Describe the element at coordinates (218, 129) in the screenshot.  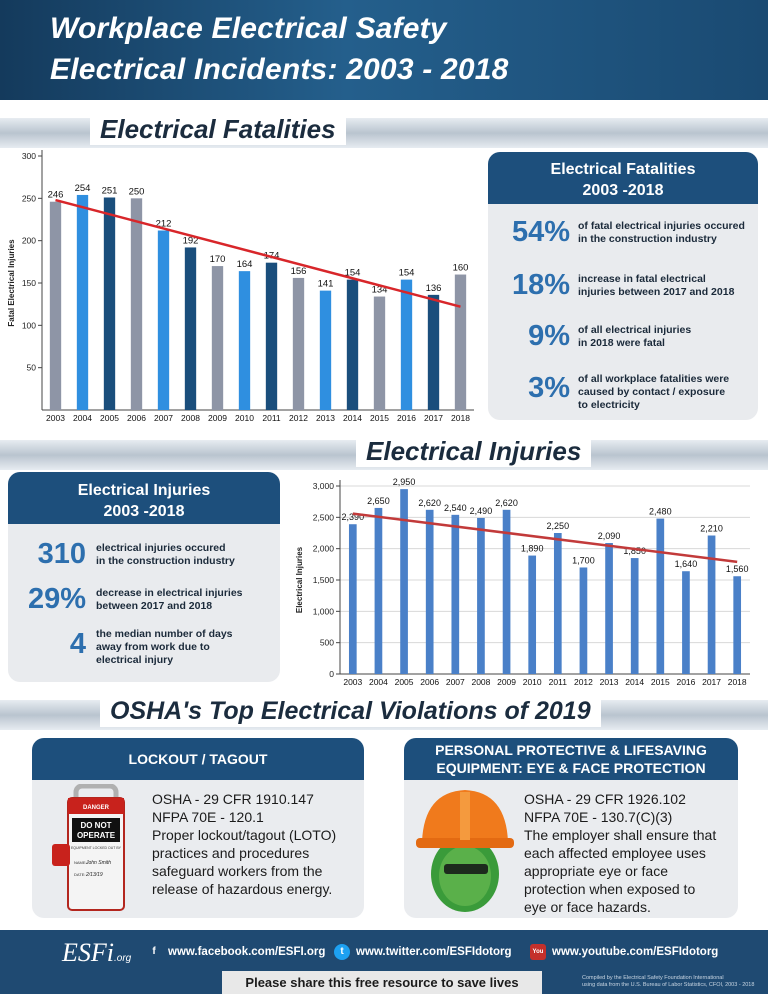
I see `fatalities-section-title: Electrical Fatalities` at that location.